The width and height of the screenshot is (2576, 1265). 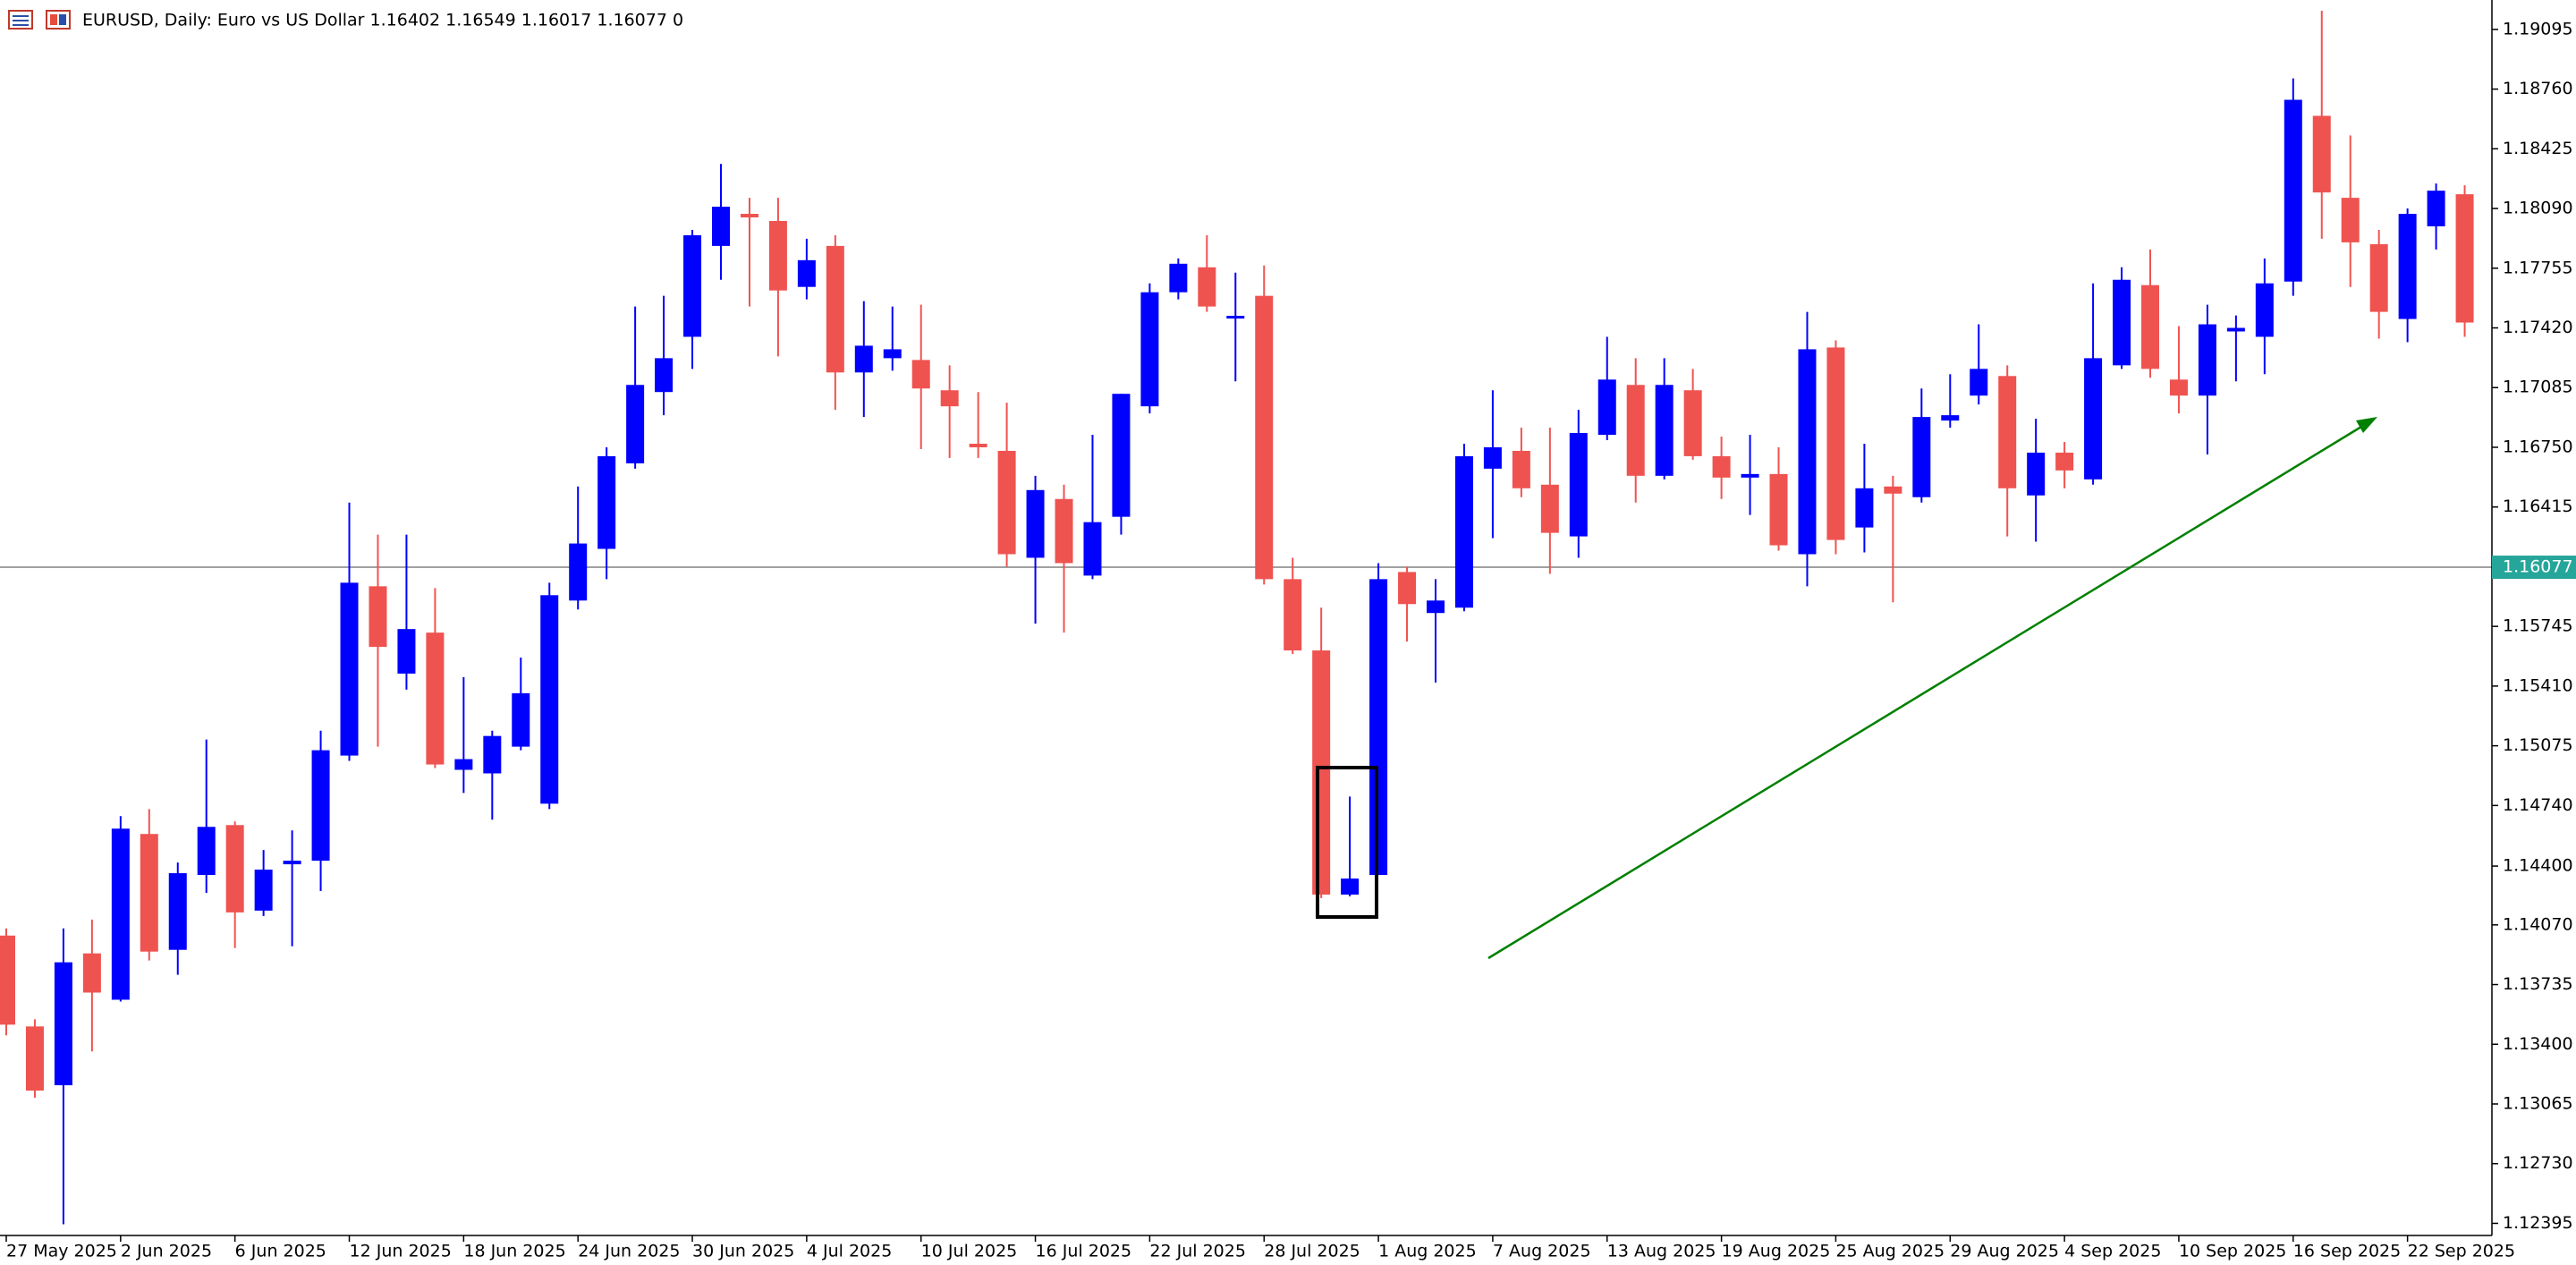 What do you see at coordinates (2534, 568) in the screenshot?
I see `last-price-tag` at bounding box center [2534, 568].